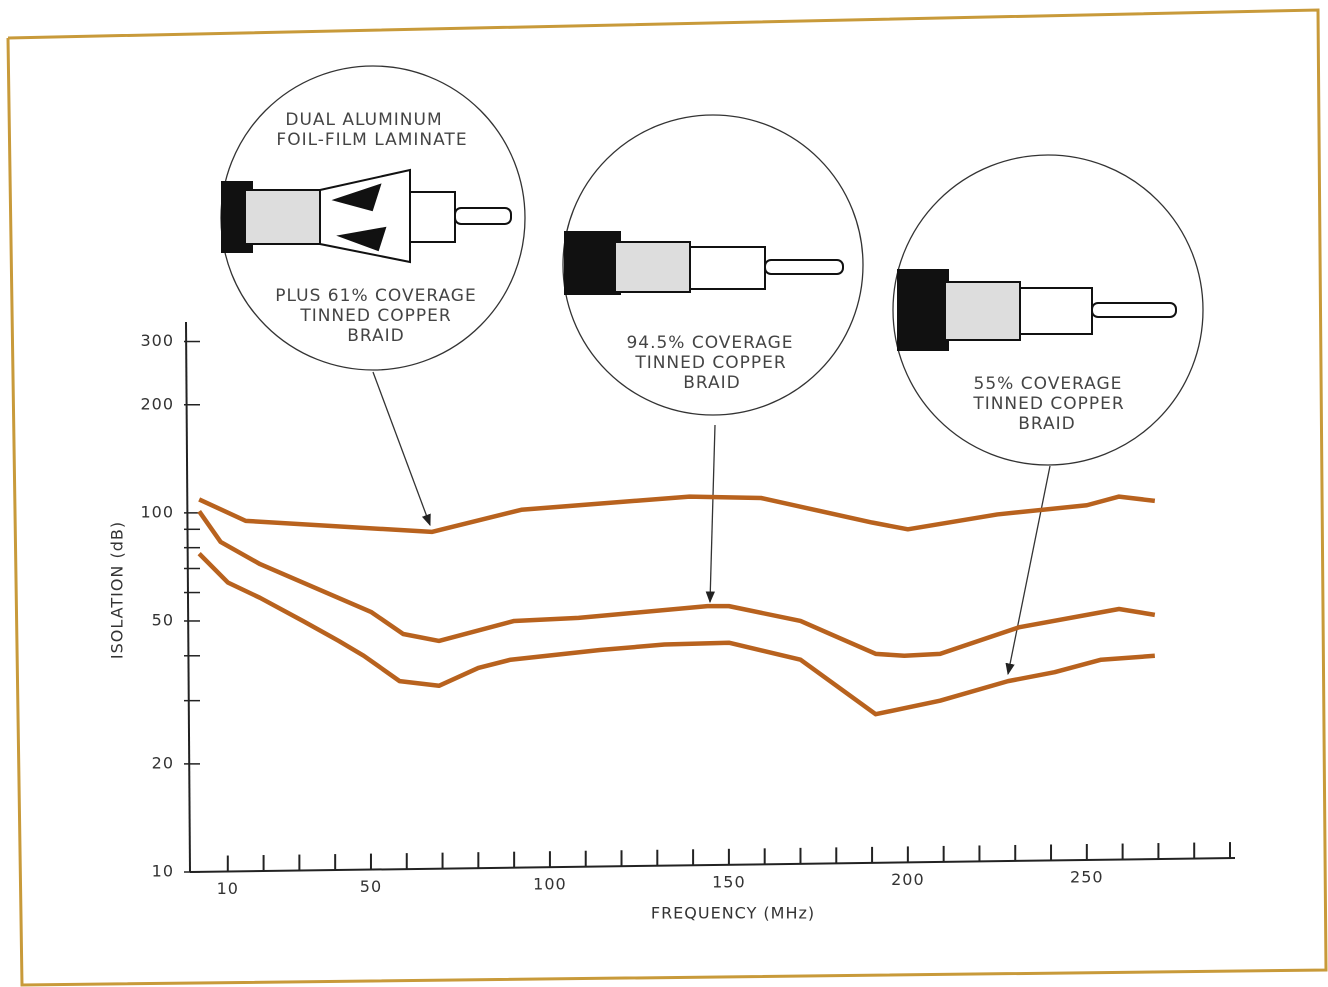 Image resolution: width=1328 pixels, height=987 pixels. I want to click on y-tick-label: 50, so click(163, 619).